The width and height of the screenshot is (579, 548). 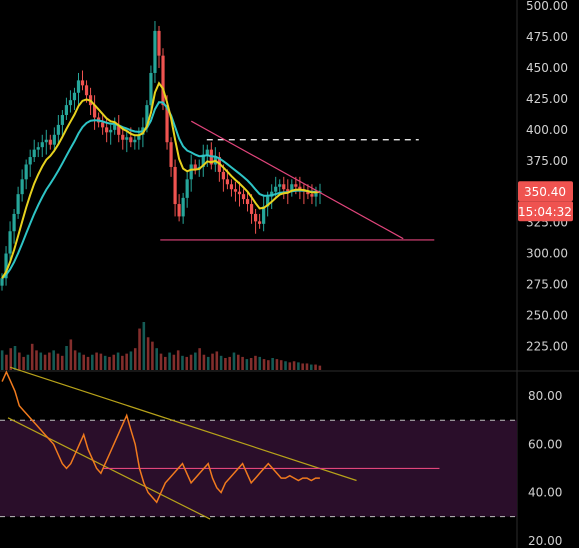 I want to click on rsi-tick-label: 60.00, so click(x=545, y=444).